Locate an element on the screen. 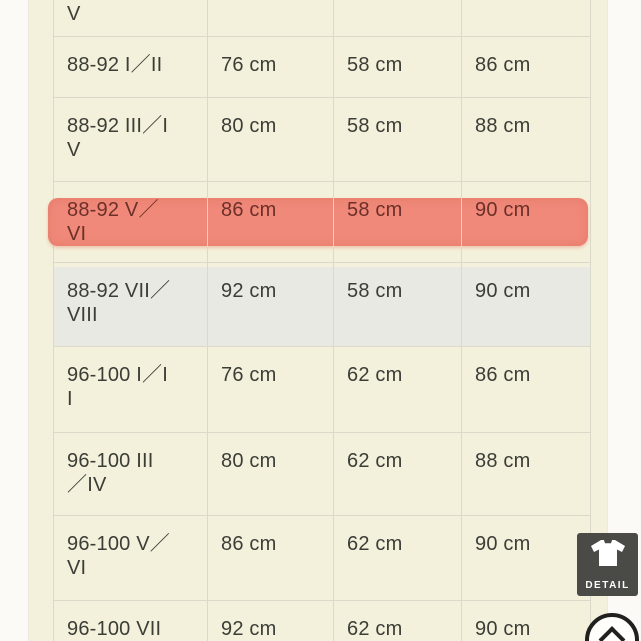 The width and height of the screenshot is (641, 641). size-label-cell: 96-100 V／ VI is located at coordinates (131, 558).